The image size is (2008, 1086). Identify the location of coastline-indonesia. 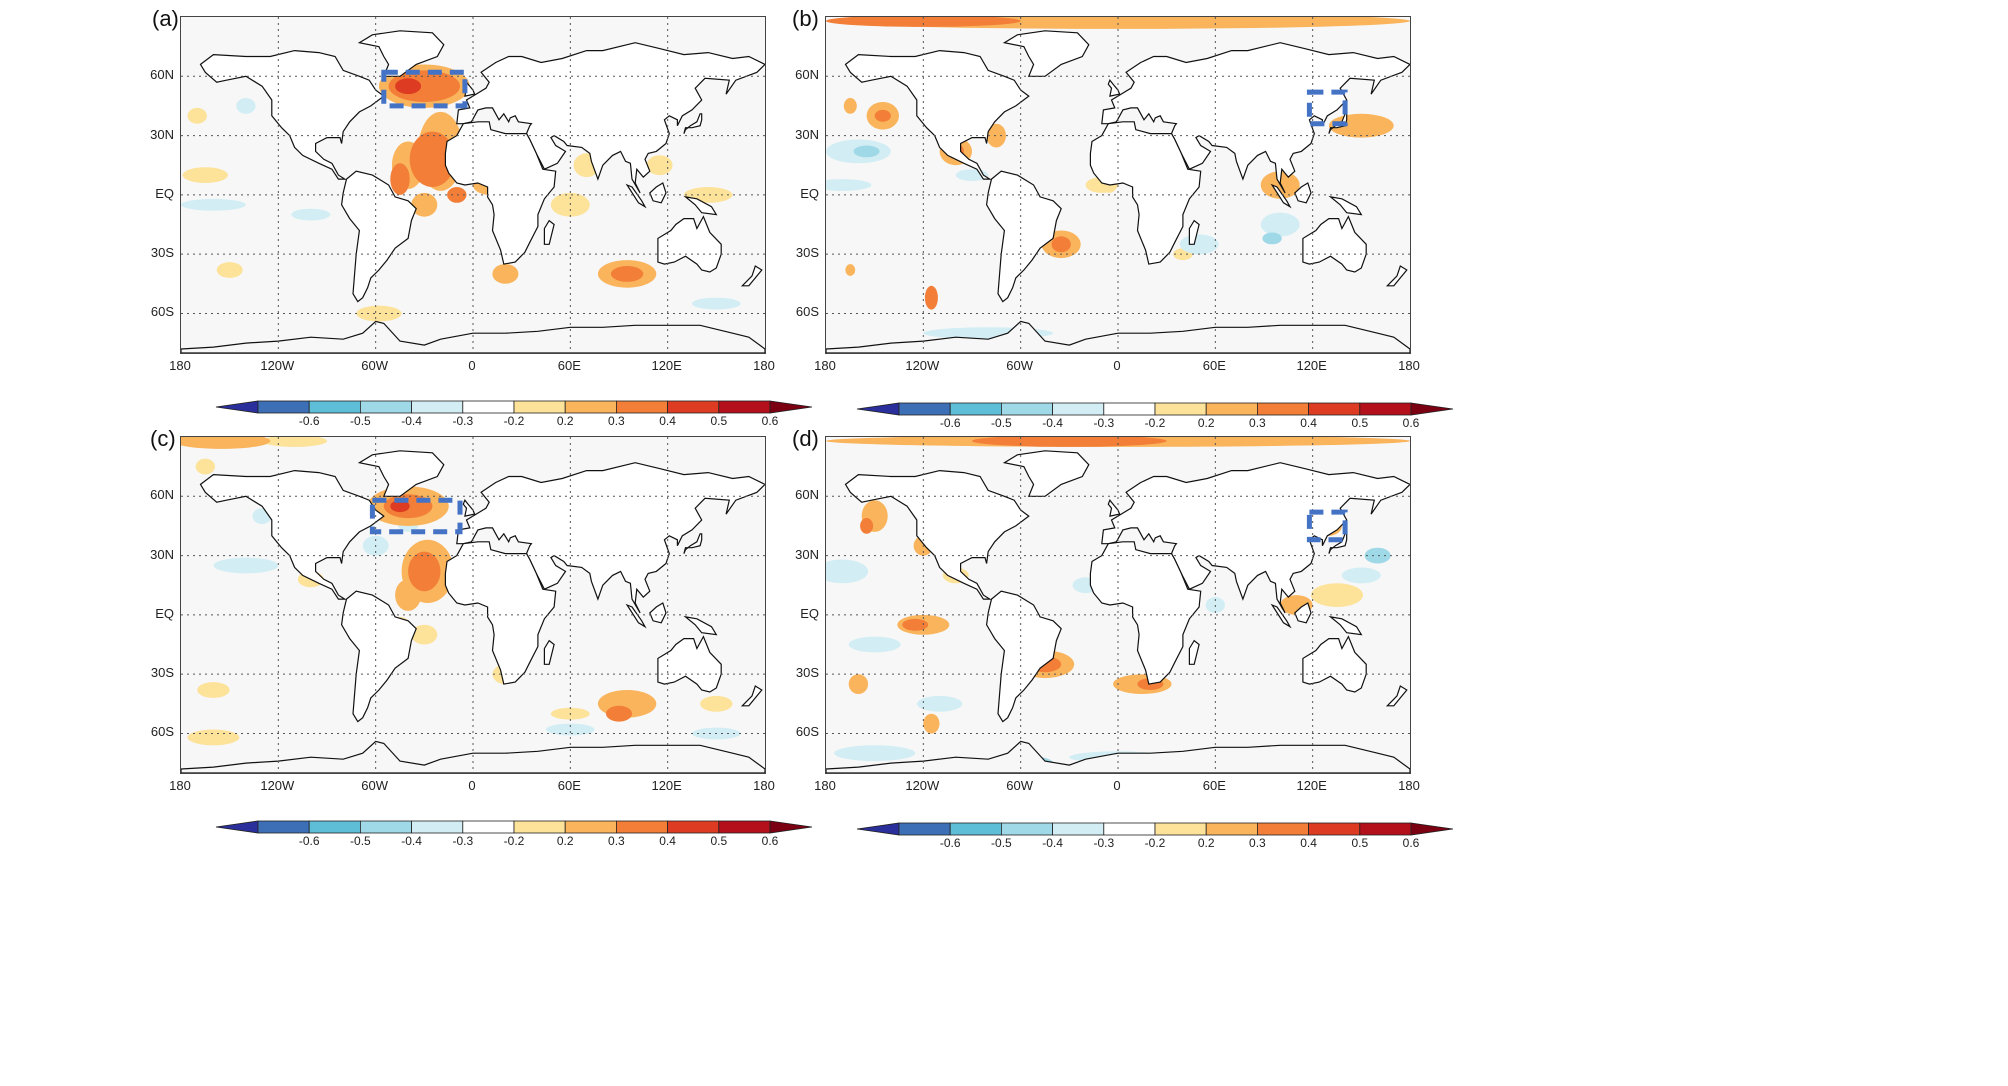
(636, 196).